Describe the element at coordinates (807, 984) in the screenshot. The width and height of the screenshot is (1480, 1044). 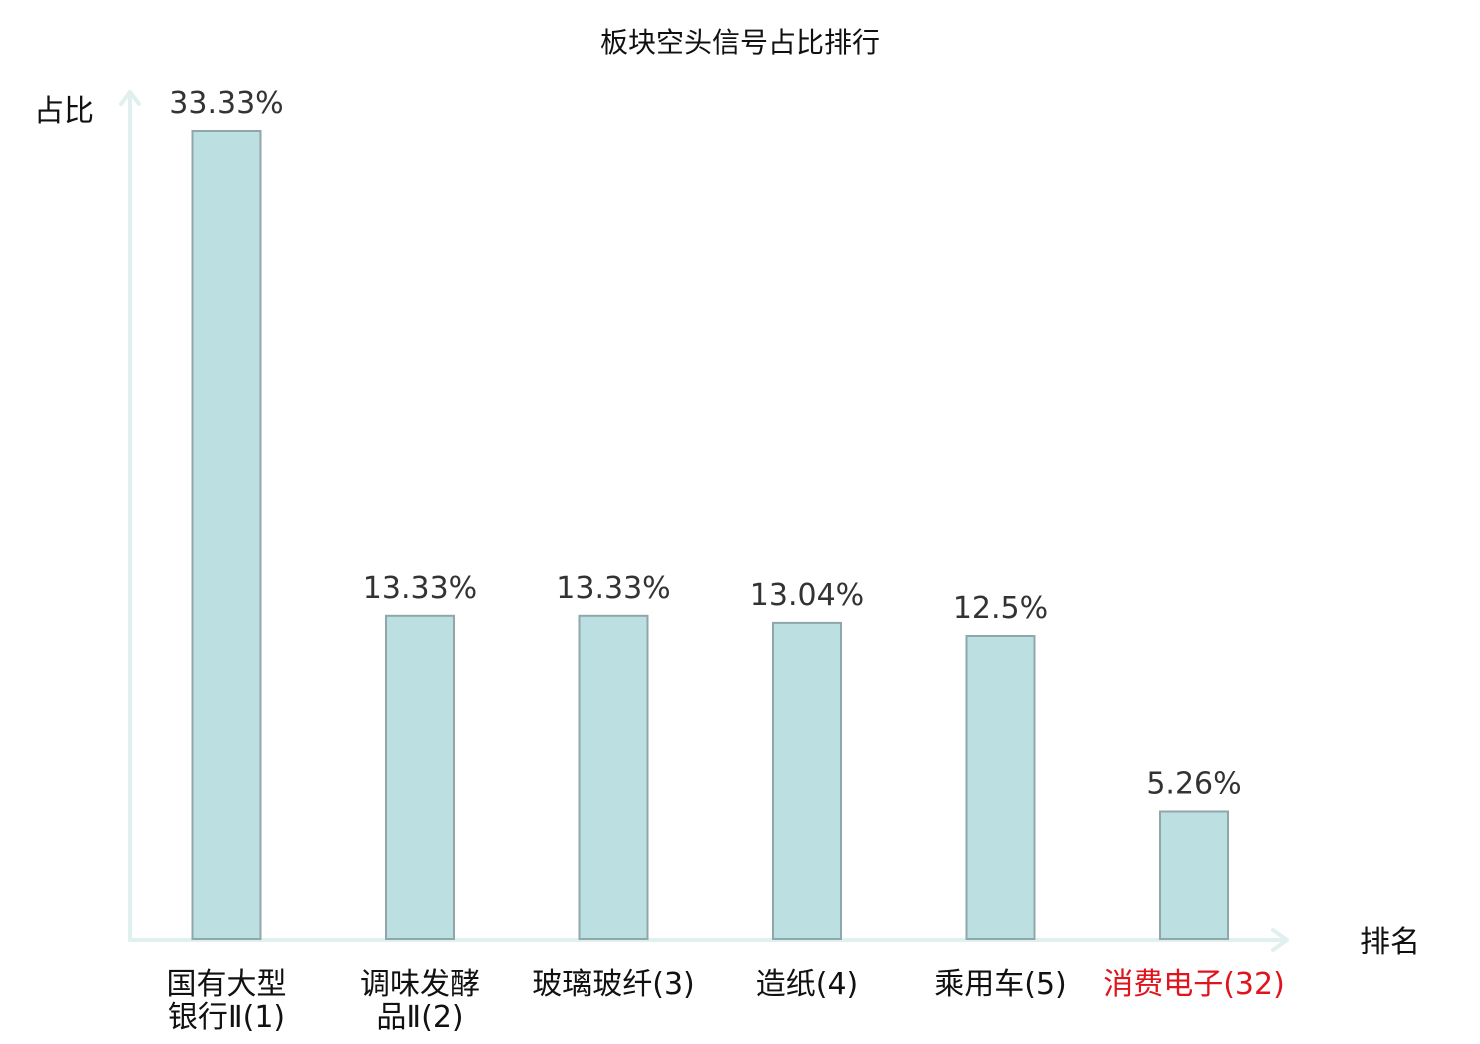
I see `category-label-4: 造纸(4)` at that location.